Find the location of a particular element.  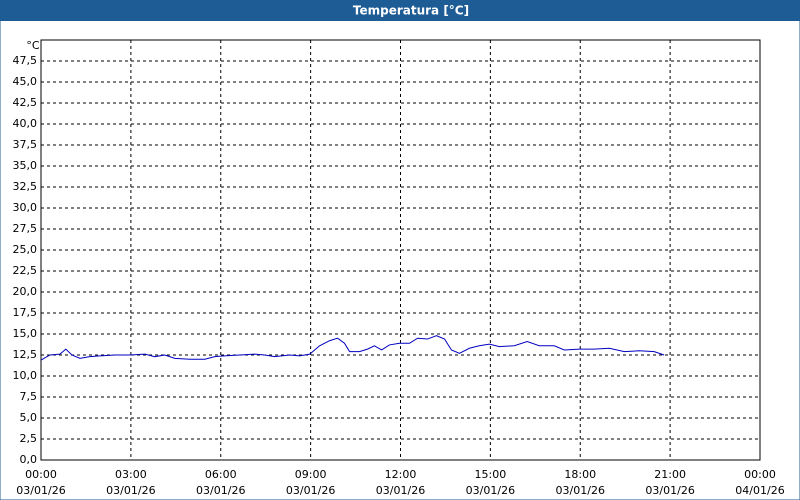

y-tick-label: 37,5 is located at coordinates (25, 144).